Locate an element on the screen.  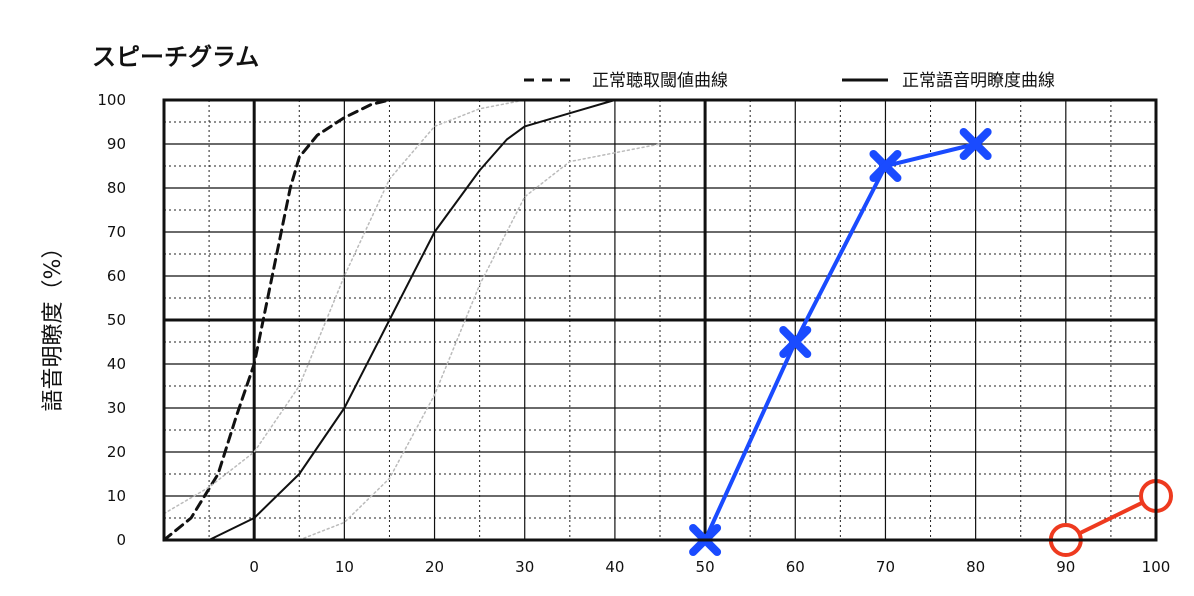
y-tick-labels: 0 10 20 30 40 50 60 70 80 90 100 is located at coordinates (111, 320).